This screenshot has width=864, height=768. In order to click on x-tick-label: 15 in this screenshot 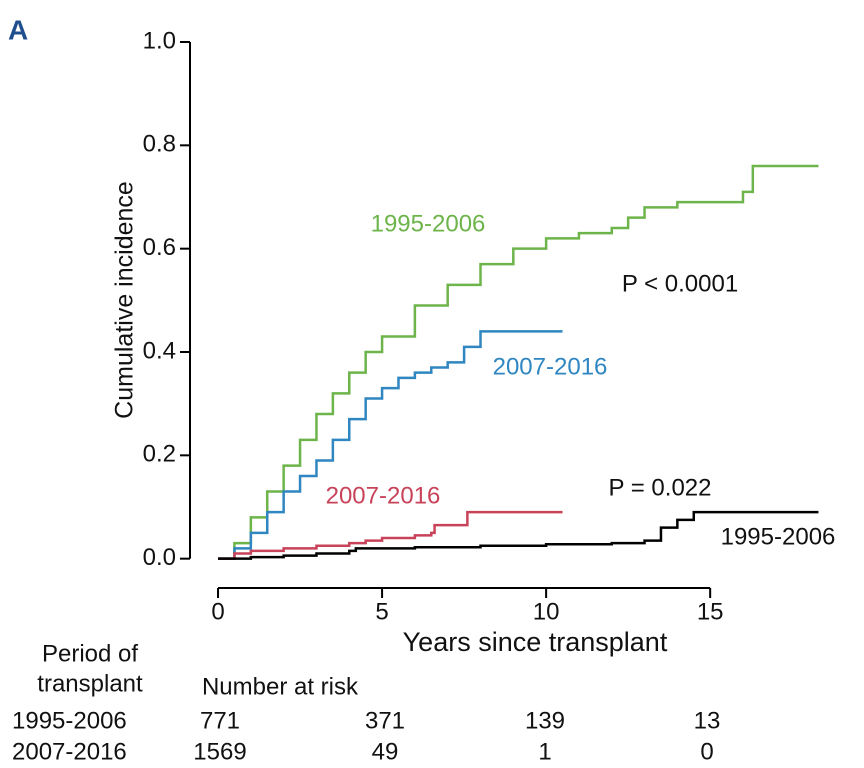, I will do `click(710, 611)`.